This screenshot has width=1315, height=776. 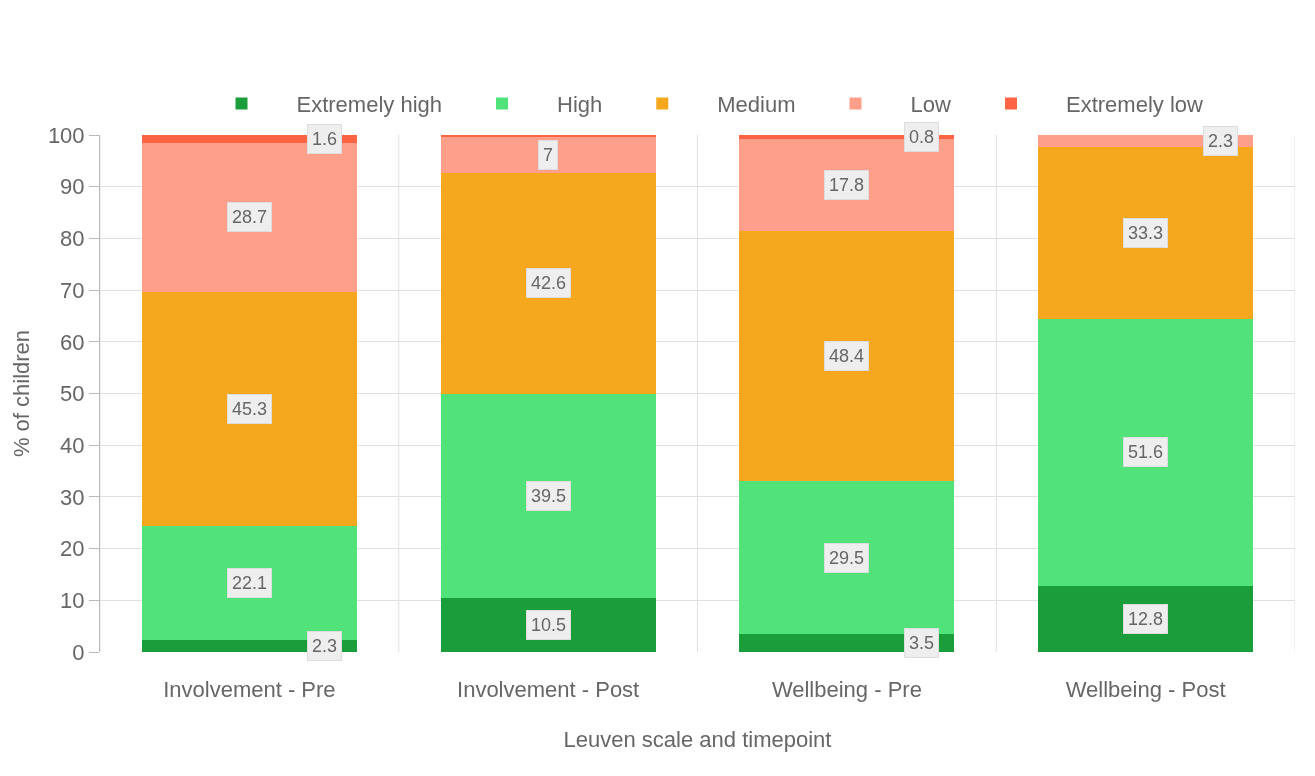 I want to click on y-tick-label: 60, so click(x=72, y=342).